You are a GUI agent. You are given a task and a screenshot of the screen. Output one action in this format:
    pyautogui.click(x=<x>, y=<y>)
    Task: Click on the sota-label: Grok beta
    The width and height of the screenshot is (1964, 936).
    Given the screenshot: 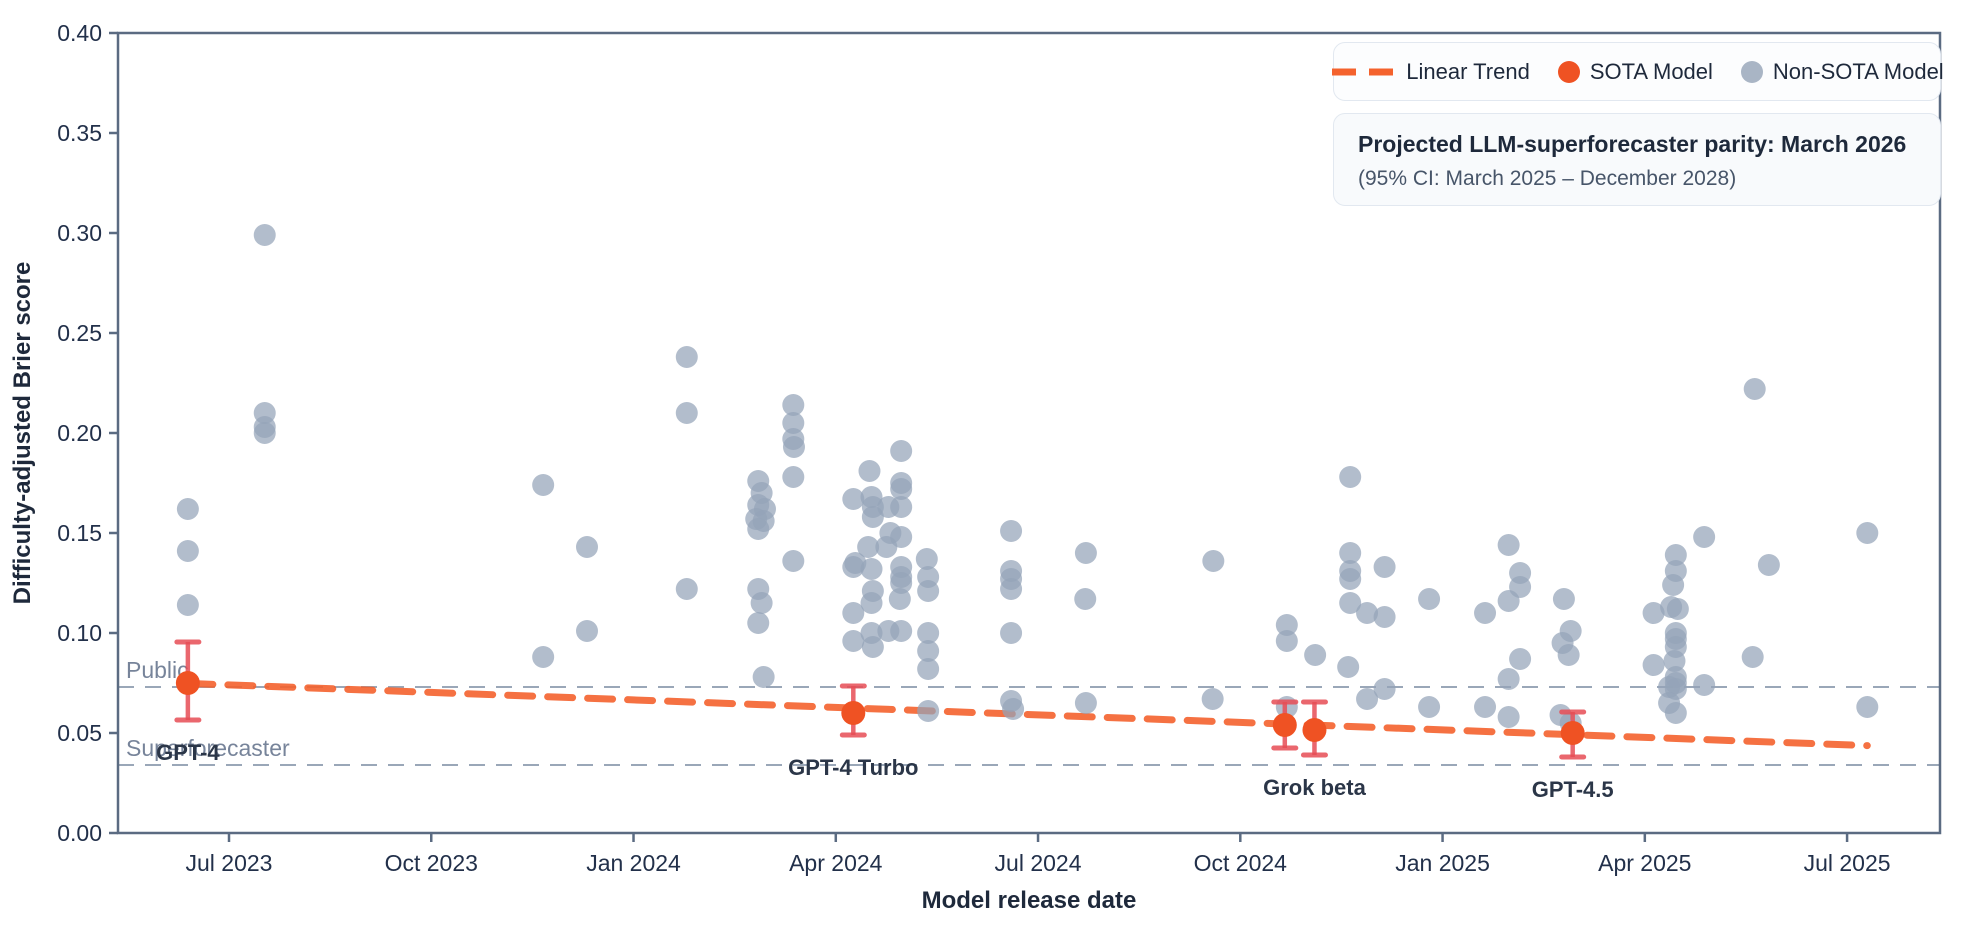 What is the action you would take?
    pyautogui.click(x=1314, y=787)
    